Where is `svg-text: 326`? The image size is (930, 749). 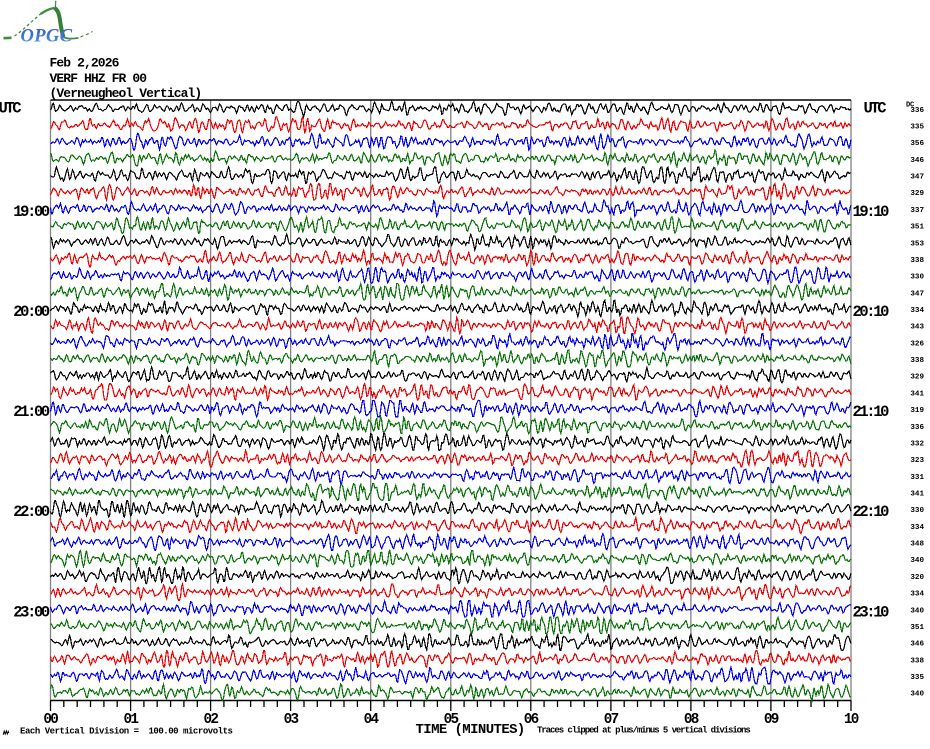 svg-text: 326 is located at coordinates (917, 344).